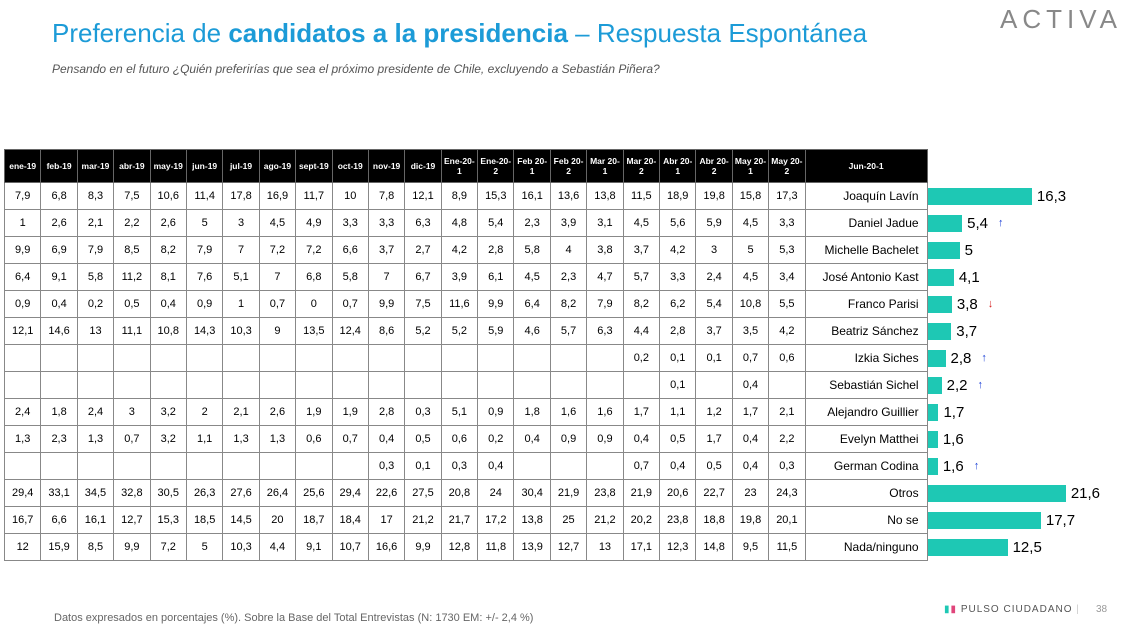 The width and height of the screenshot is (1144, 633). I want to click on table-cell: 18,5, so click(204, 520).